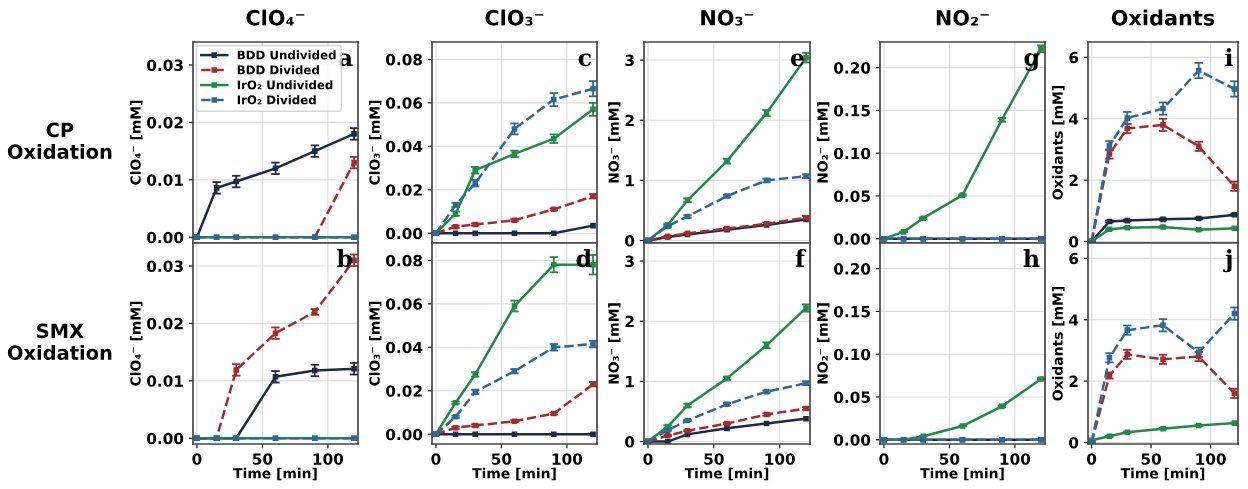 The image size is (1248, 489). Describe the element at coordinates (1031, 258) in the screenshot. I see `annotation: h` at that location.